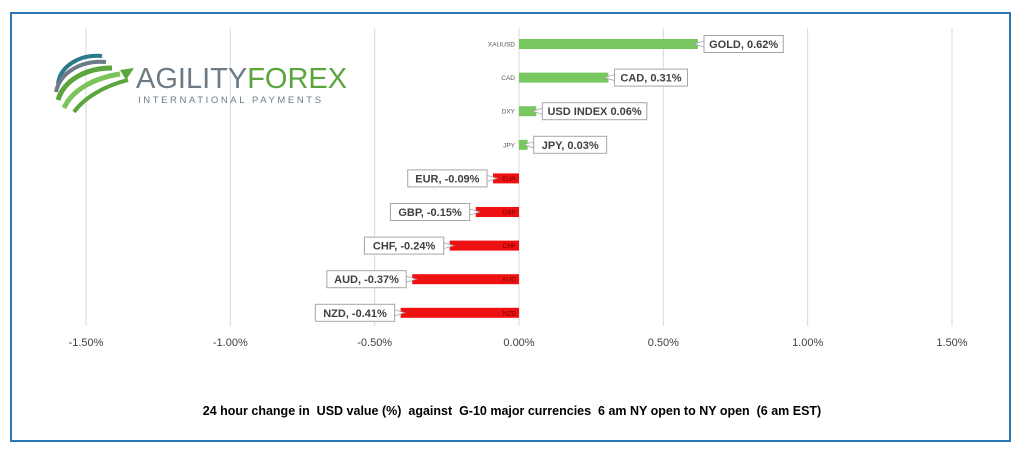 This screenshot has width=1024, height=458. I want to click on data-label: NZD, -0.41%, so click(355, 314).